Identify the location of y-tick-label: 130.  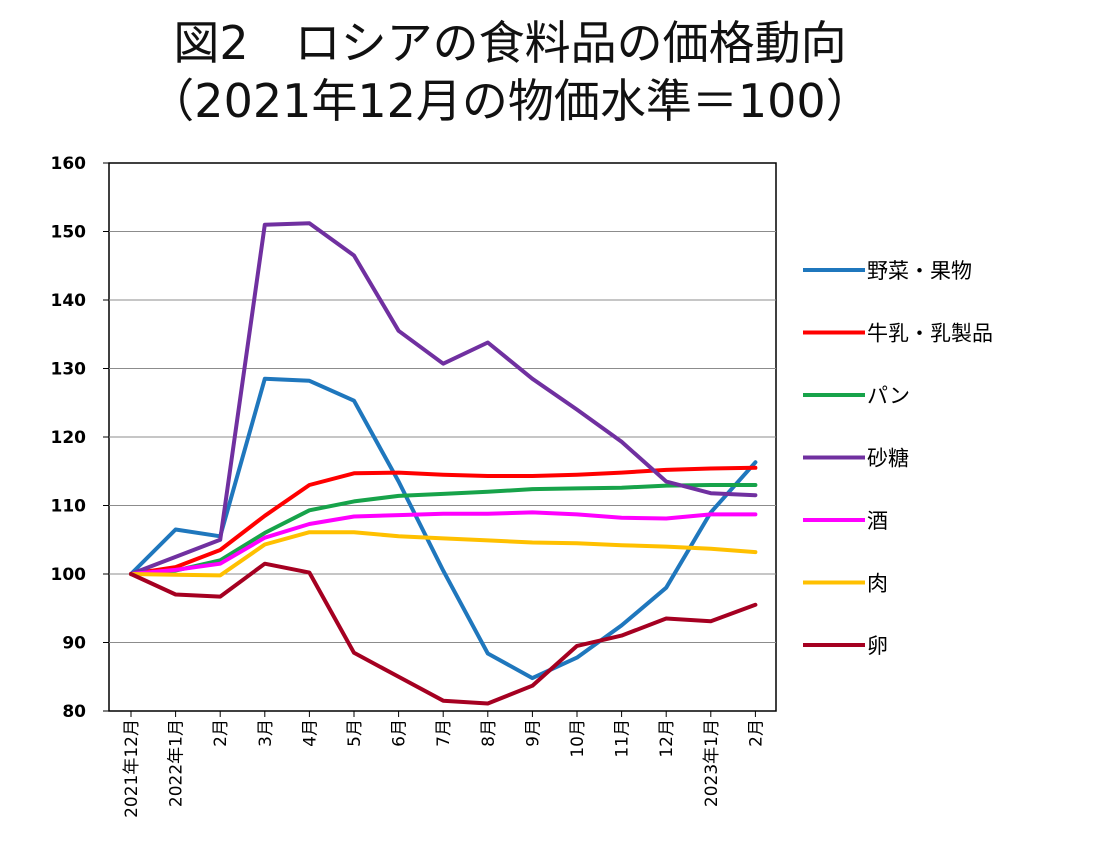
(69, 370).